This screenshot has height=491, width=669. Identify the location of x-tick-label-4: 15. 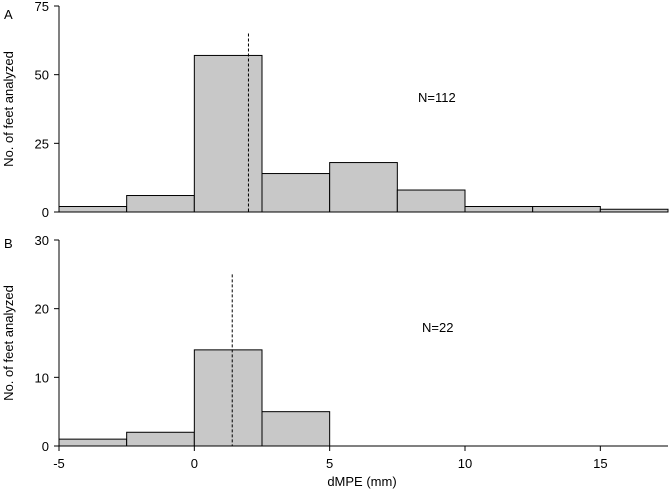
(600, 463).